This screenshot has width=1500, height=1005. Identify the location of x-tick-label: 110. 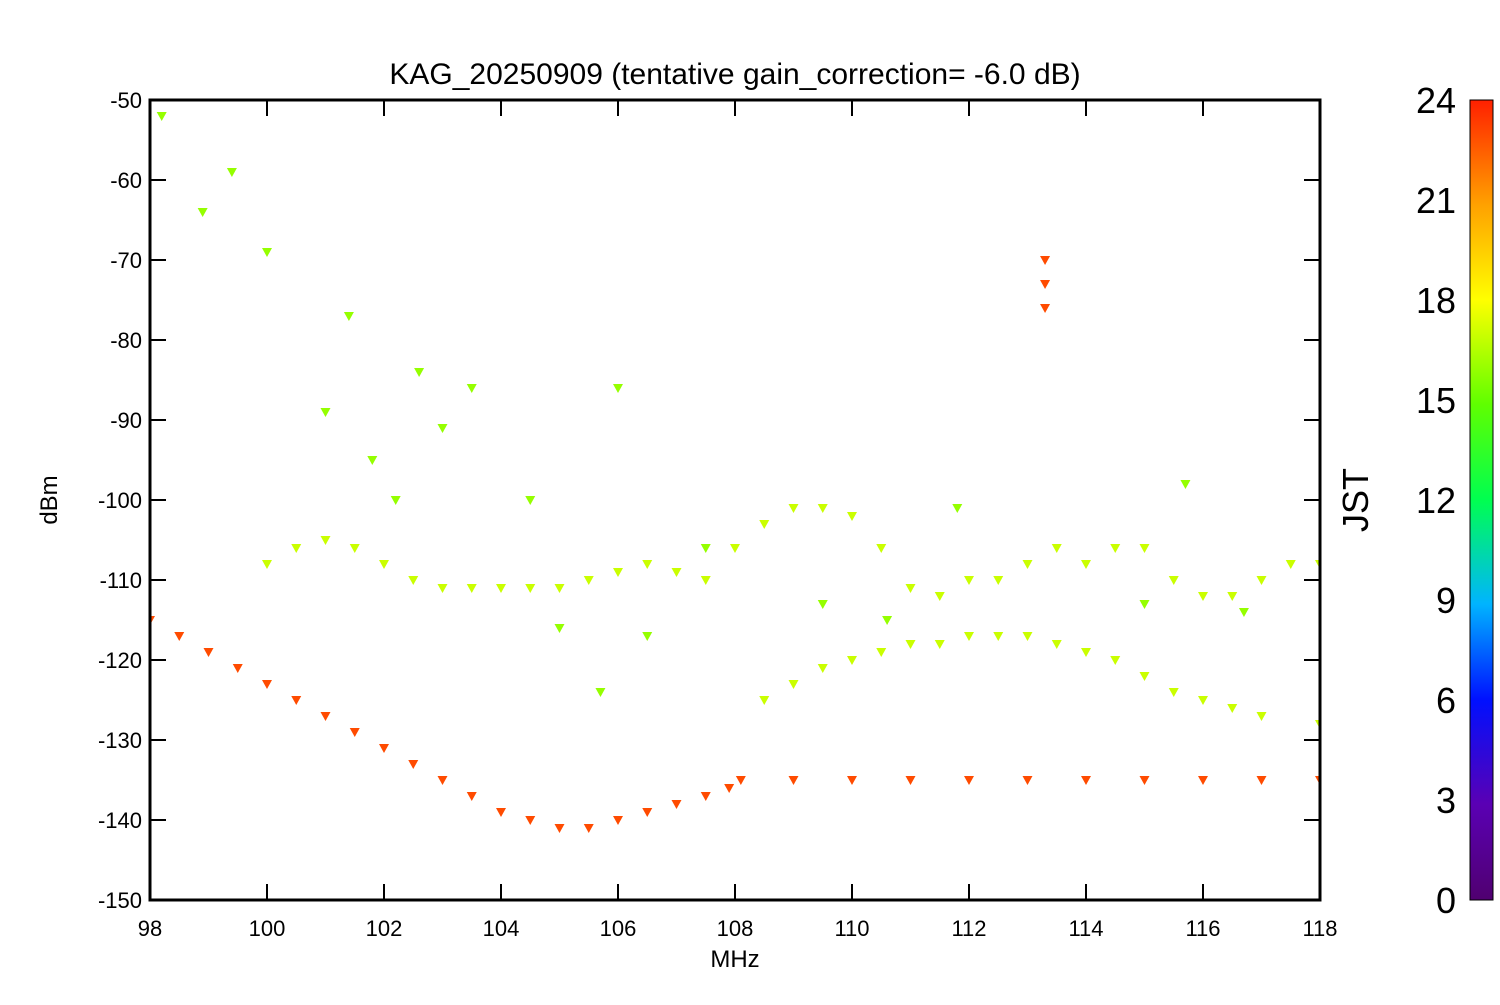
(851, 928).